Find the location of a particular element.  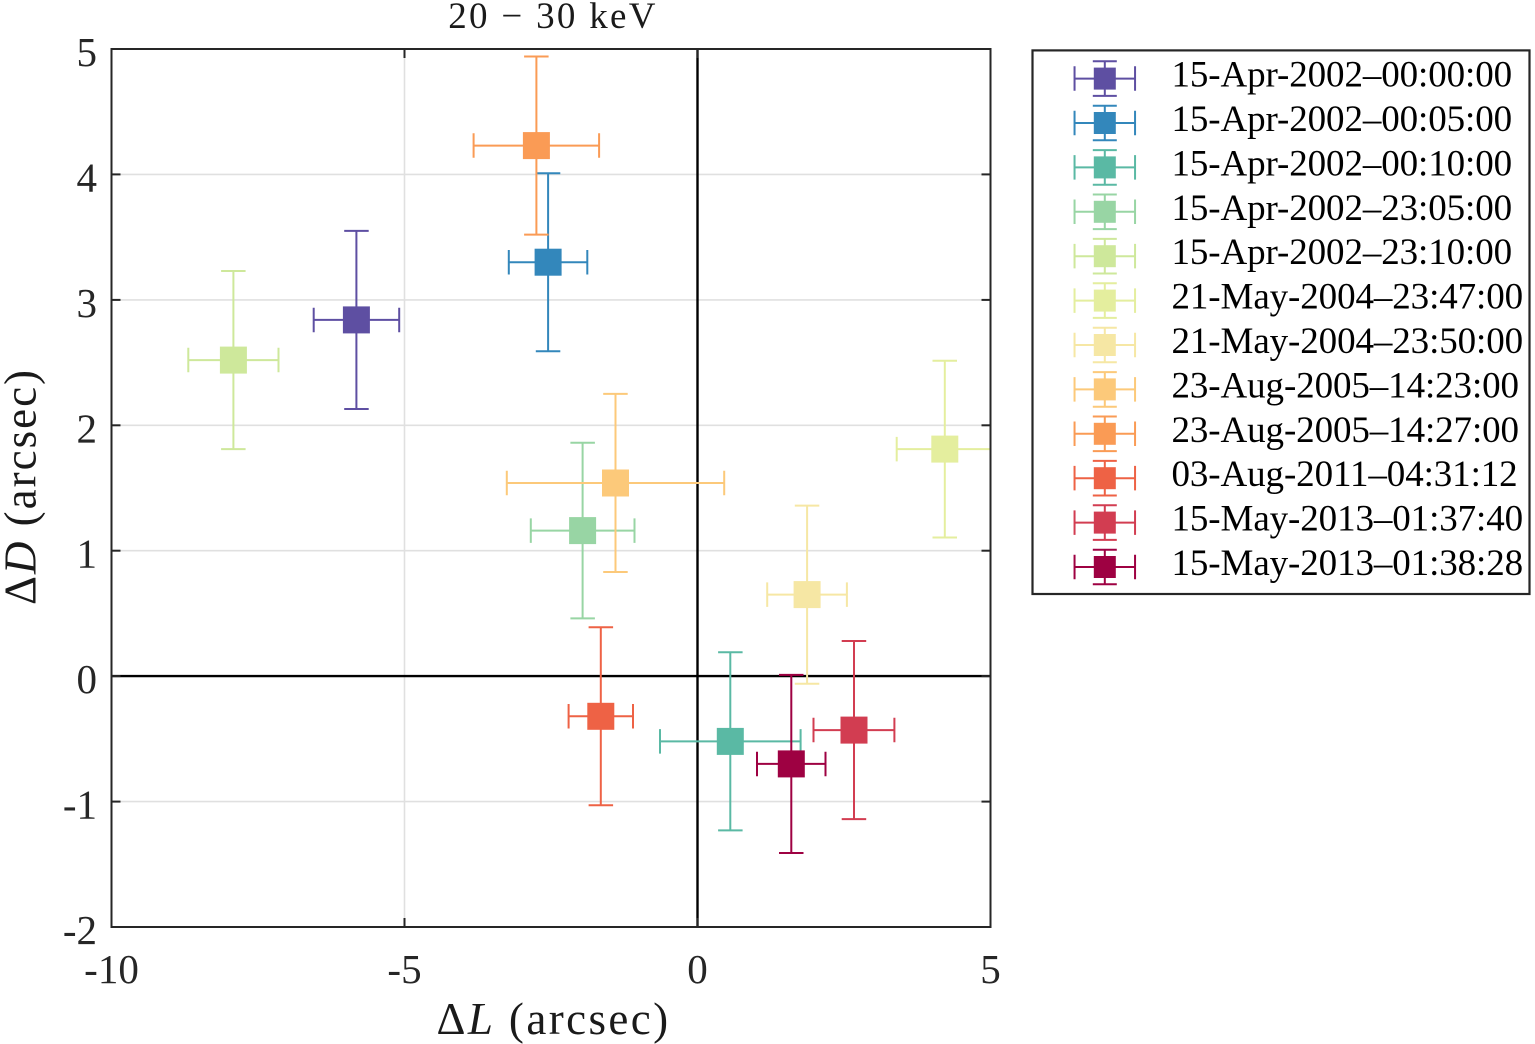

svg-text: 23-Aug-2005–14:23:00 is located at coordinates (1345, 385).